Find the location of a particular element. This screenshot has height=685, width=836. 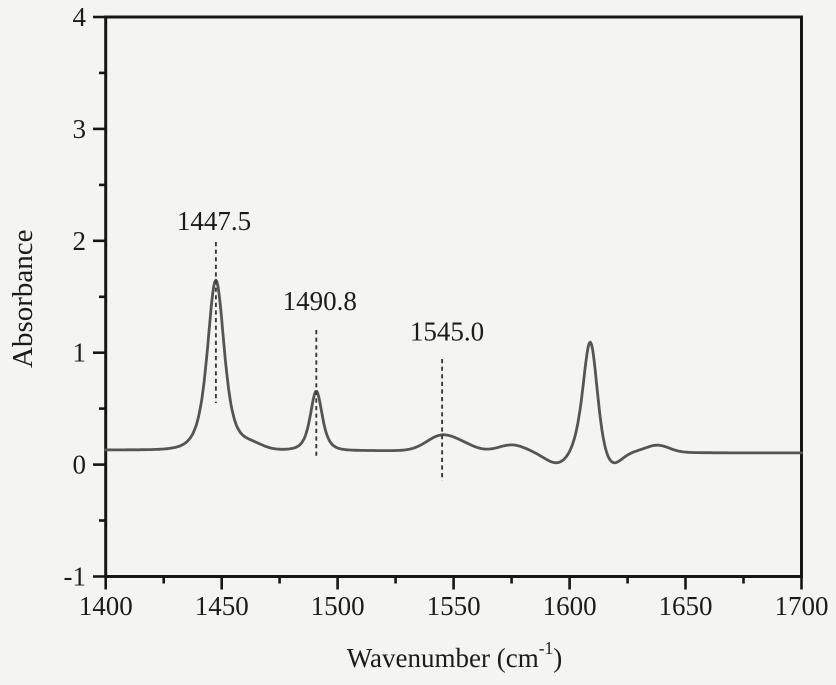

svg-text: 1550 is located at coordinates (454, 606).